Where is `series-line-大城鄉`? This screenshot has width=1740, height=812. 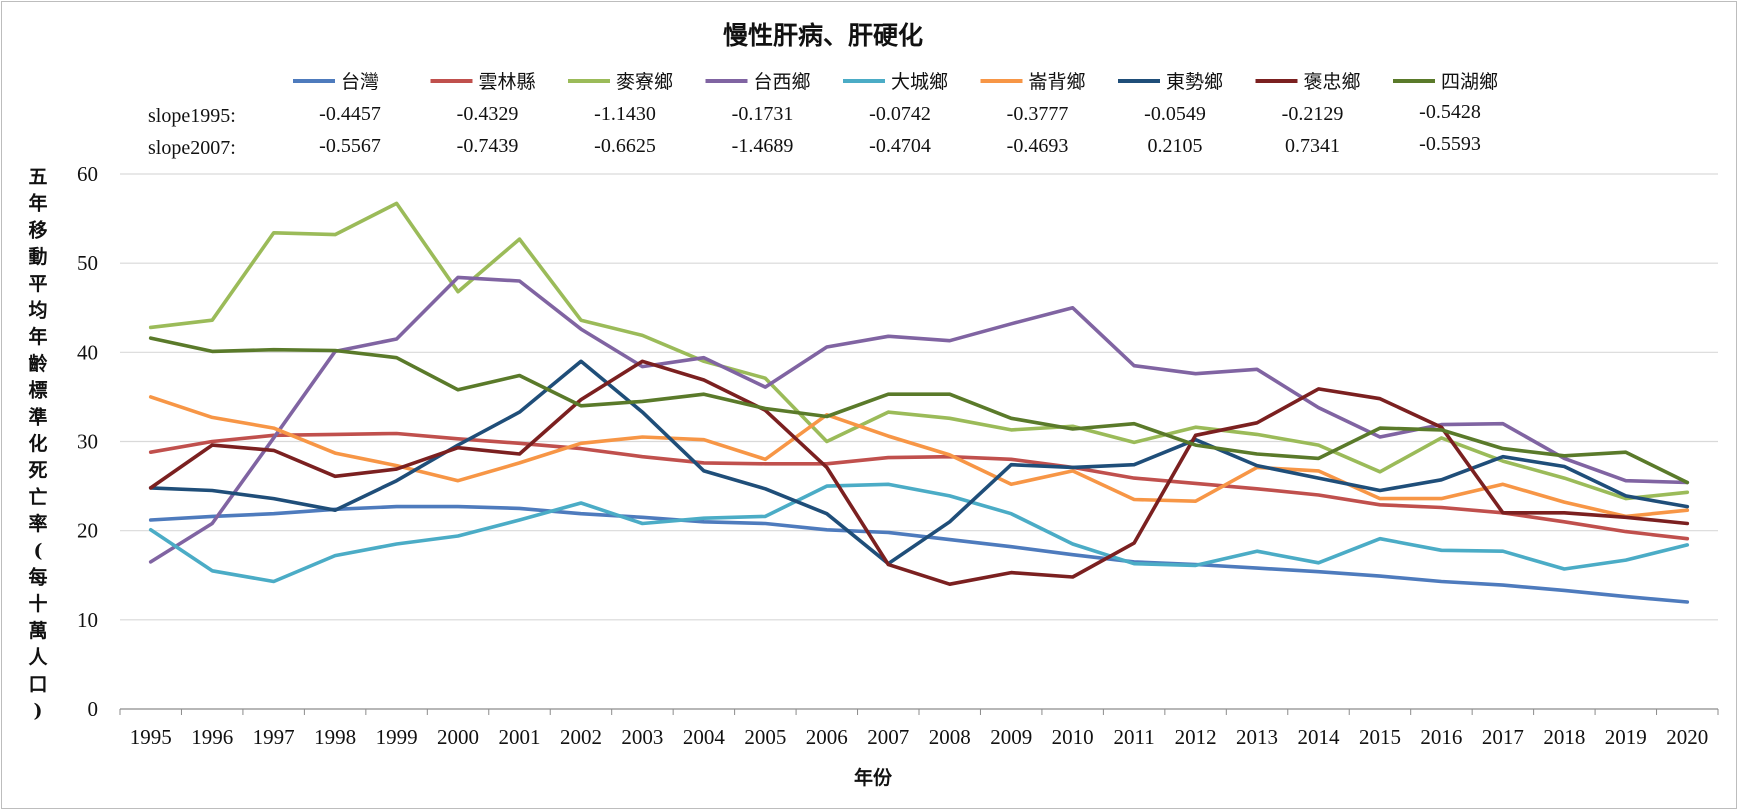
series-line-大城鄉 is located at coordinates (919, 533).